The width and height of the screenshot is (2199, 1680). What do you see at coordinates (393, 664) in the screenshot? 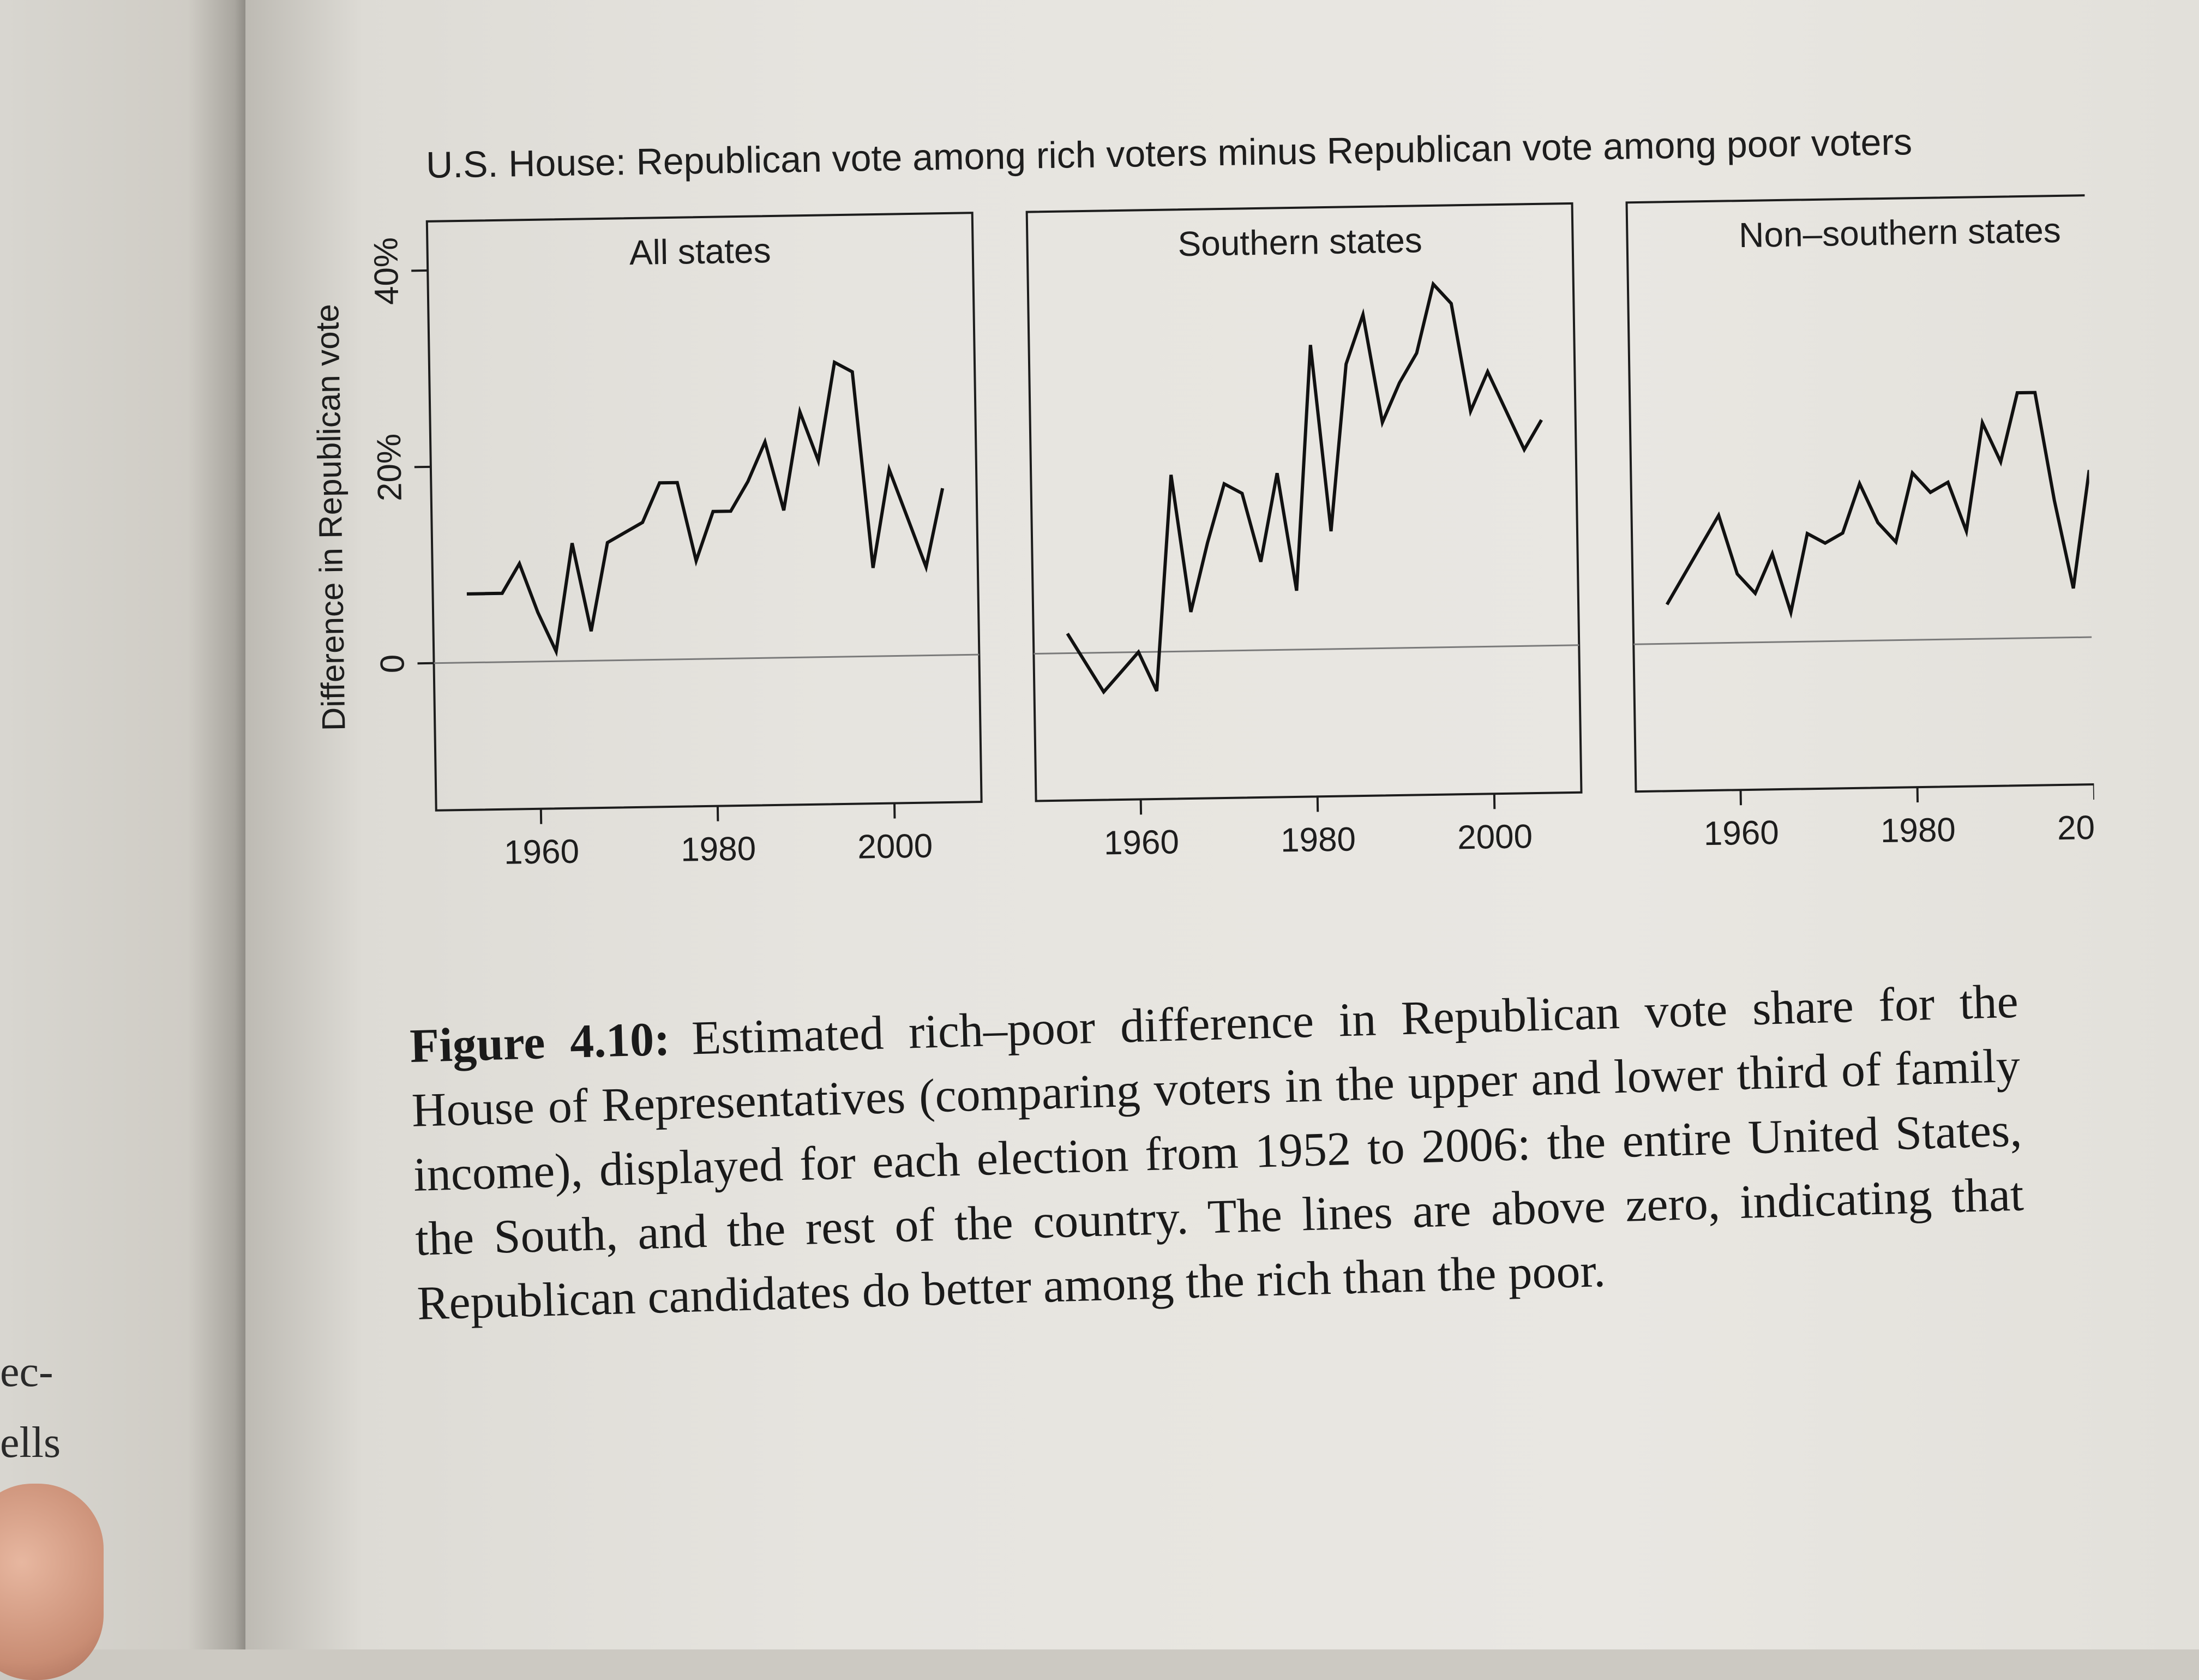
I see `y-tick-label: 0` at bounding box center [393, 664].